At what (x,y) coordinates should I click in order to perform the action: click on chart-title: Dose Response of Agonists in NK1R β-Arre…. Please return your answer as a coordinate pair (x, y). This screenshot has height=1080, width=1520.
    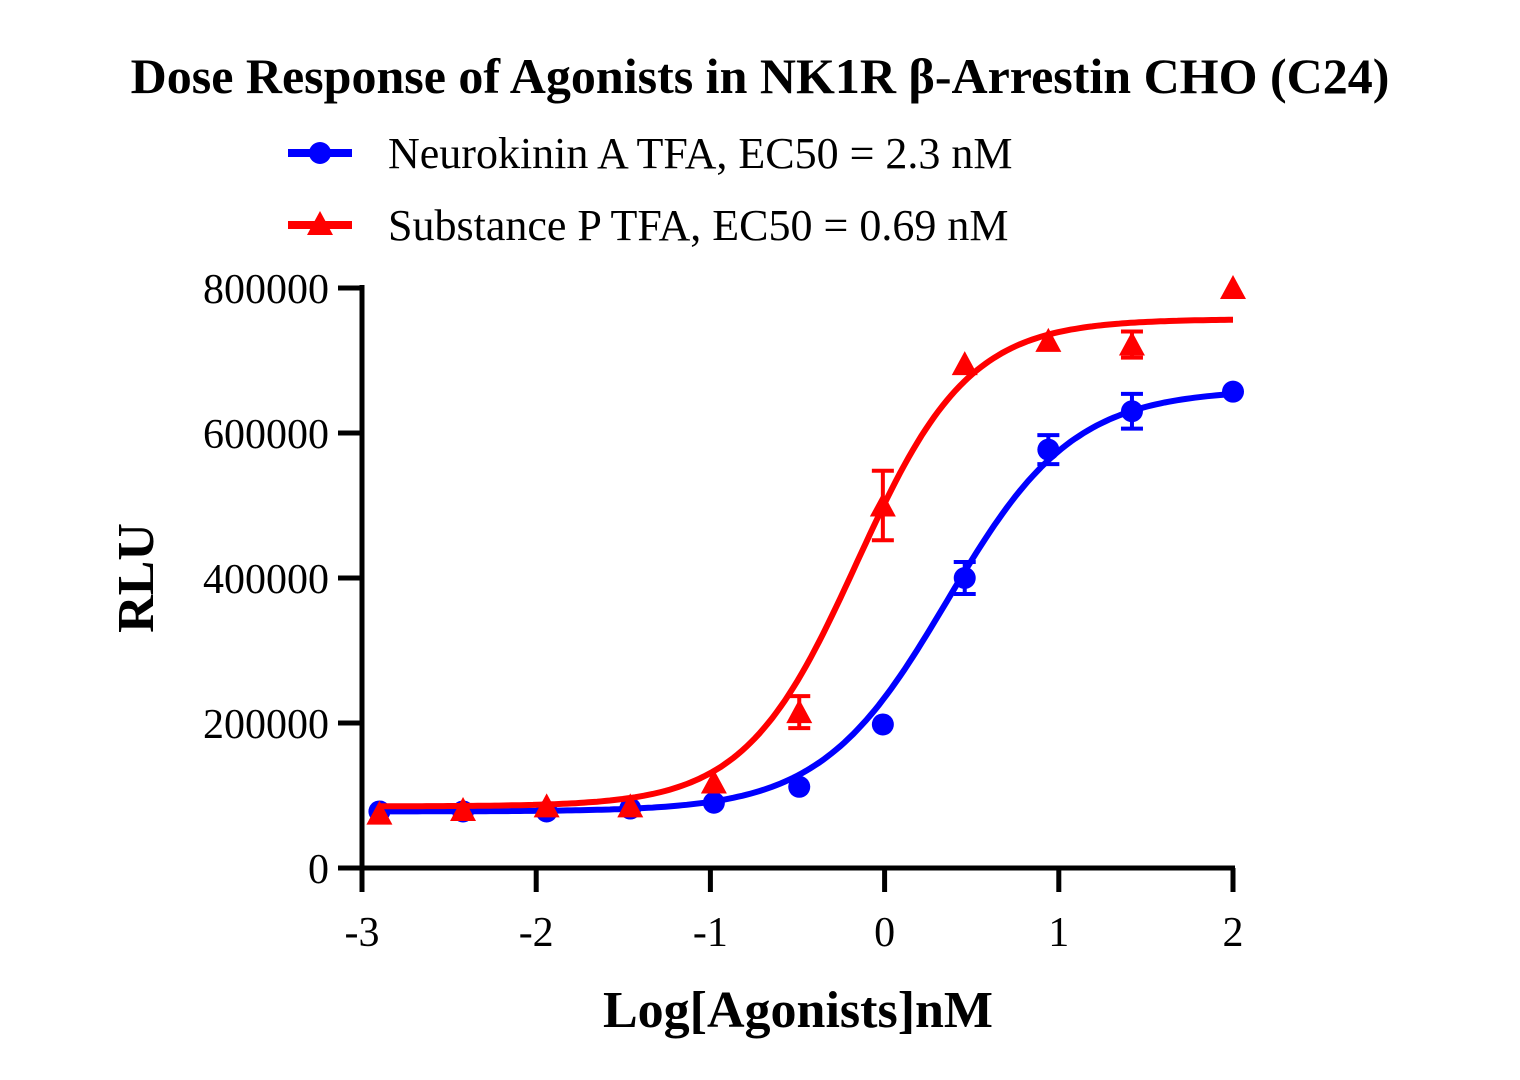
    Looking at the image, I should click on (760, 76).